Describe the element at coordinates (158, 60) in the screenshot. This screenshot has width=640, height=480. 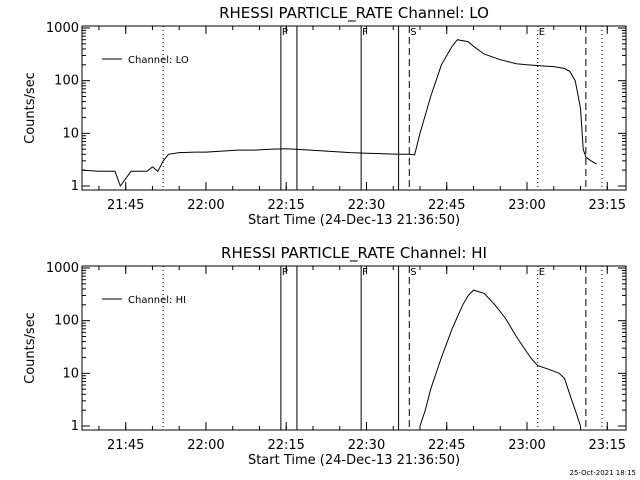
I see `legend-label: Channel: LO` at that location.